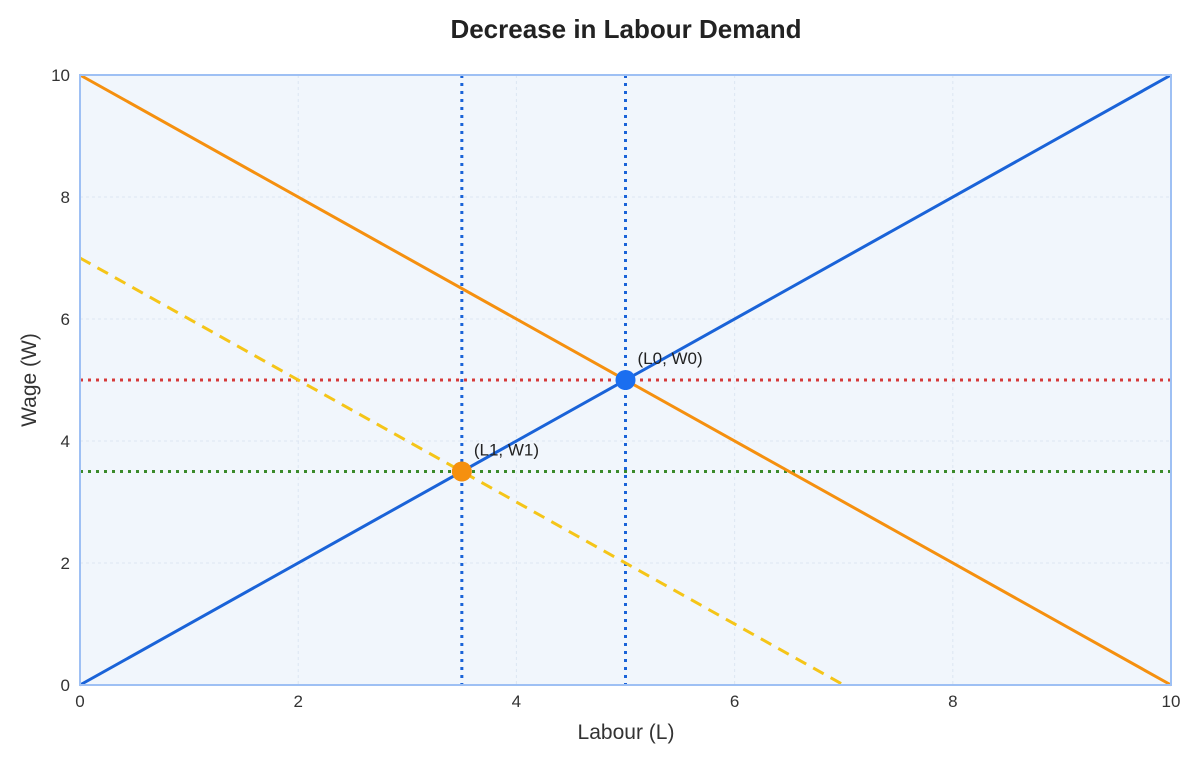 This screenshot has width=1200, height=766. Describe the element at coordinates (1171, 701) in the screenshot. I see `x-tick-label: 10` at that location.